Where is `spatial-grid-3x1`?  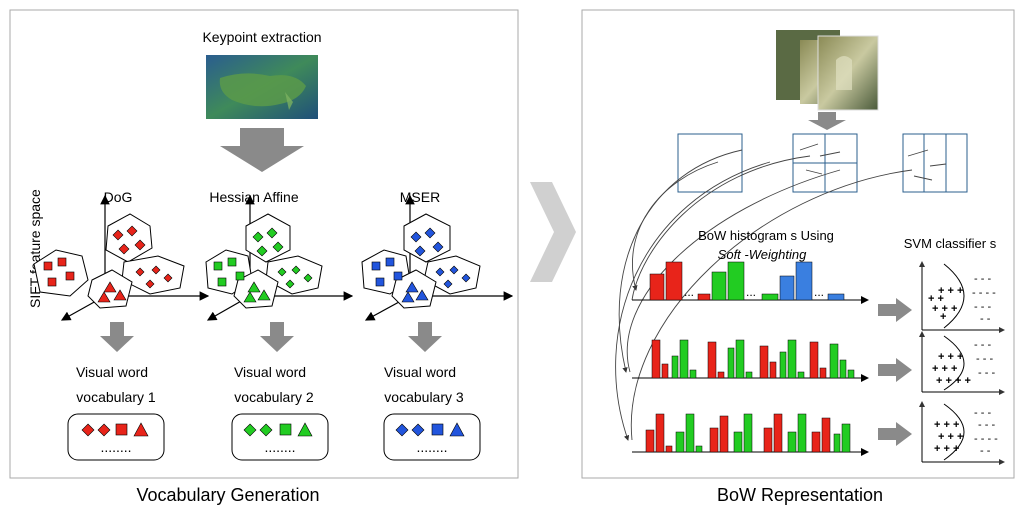 spatial-grid-3x1 is located at coordinates (935, 163).